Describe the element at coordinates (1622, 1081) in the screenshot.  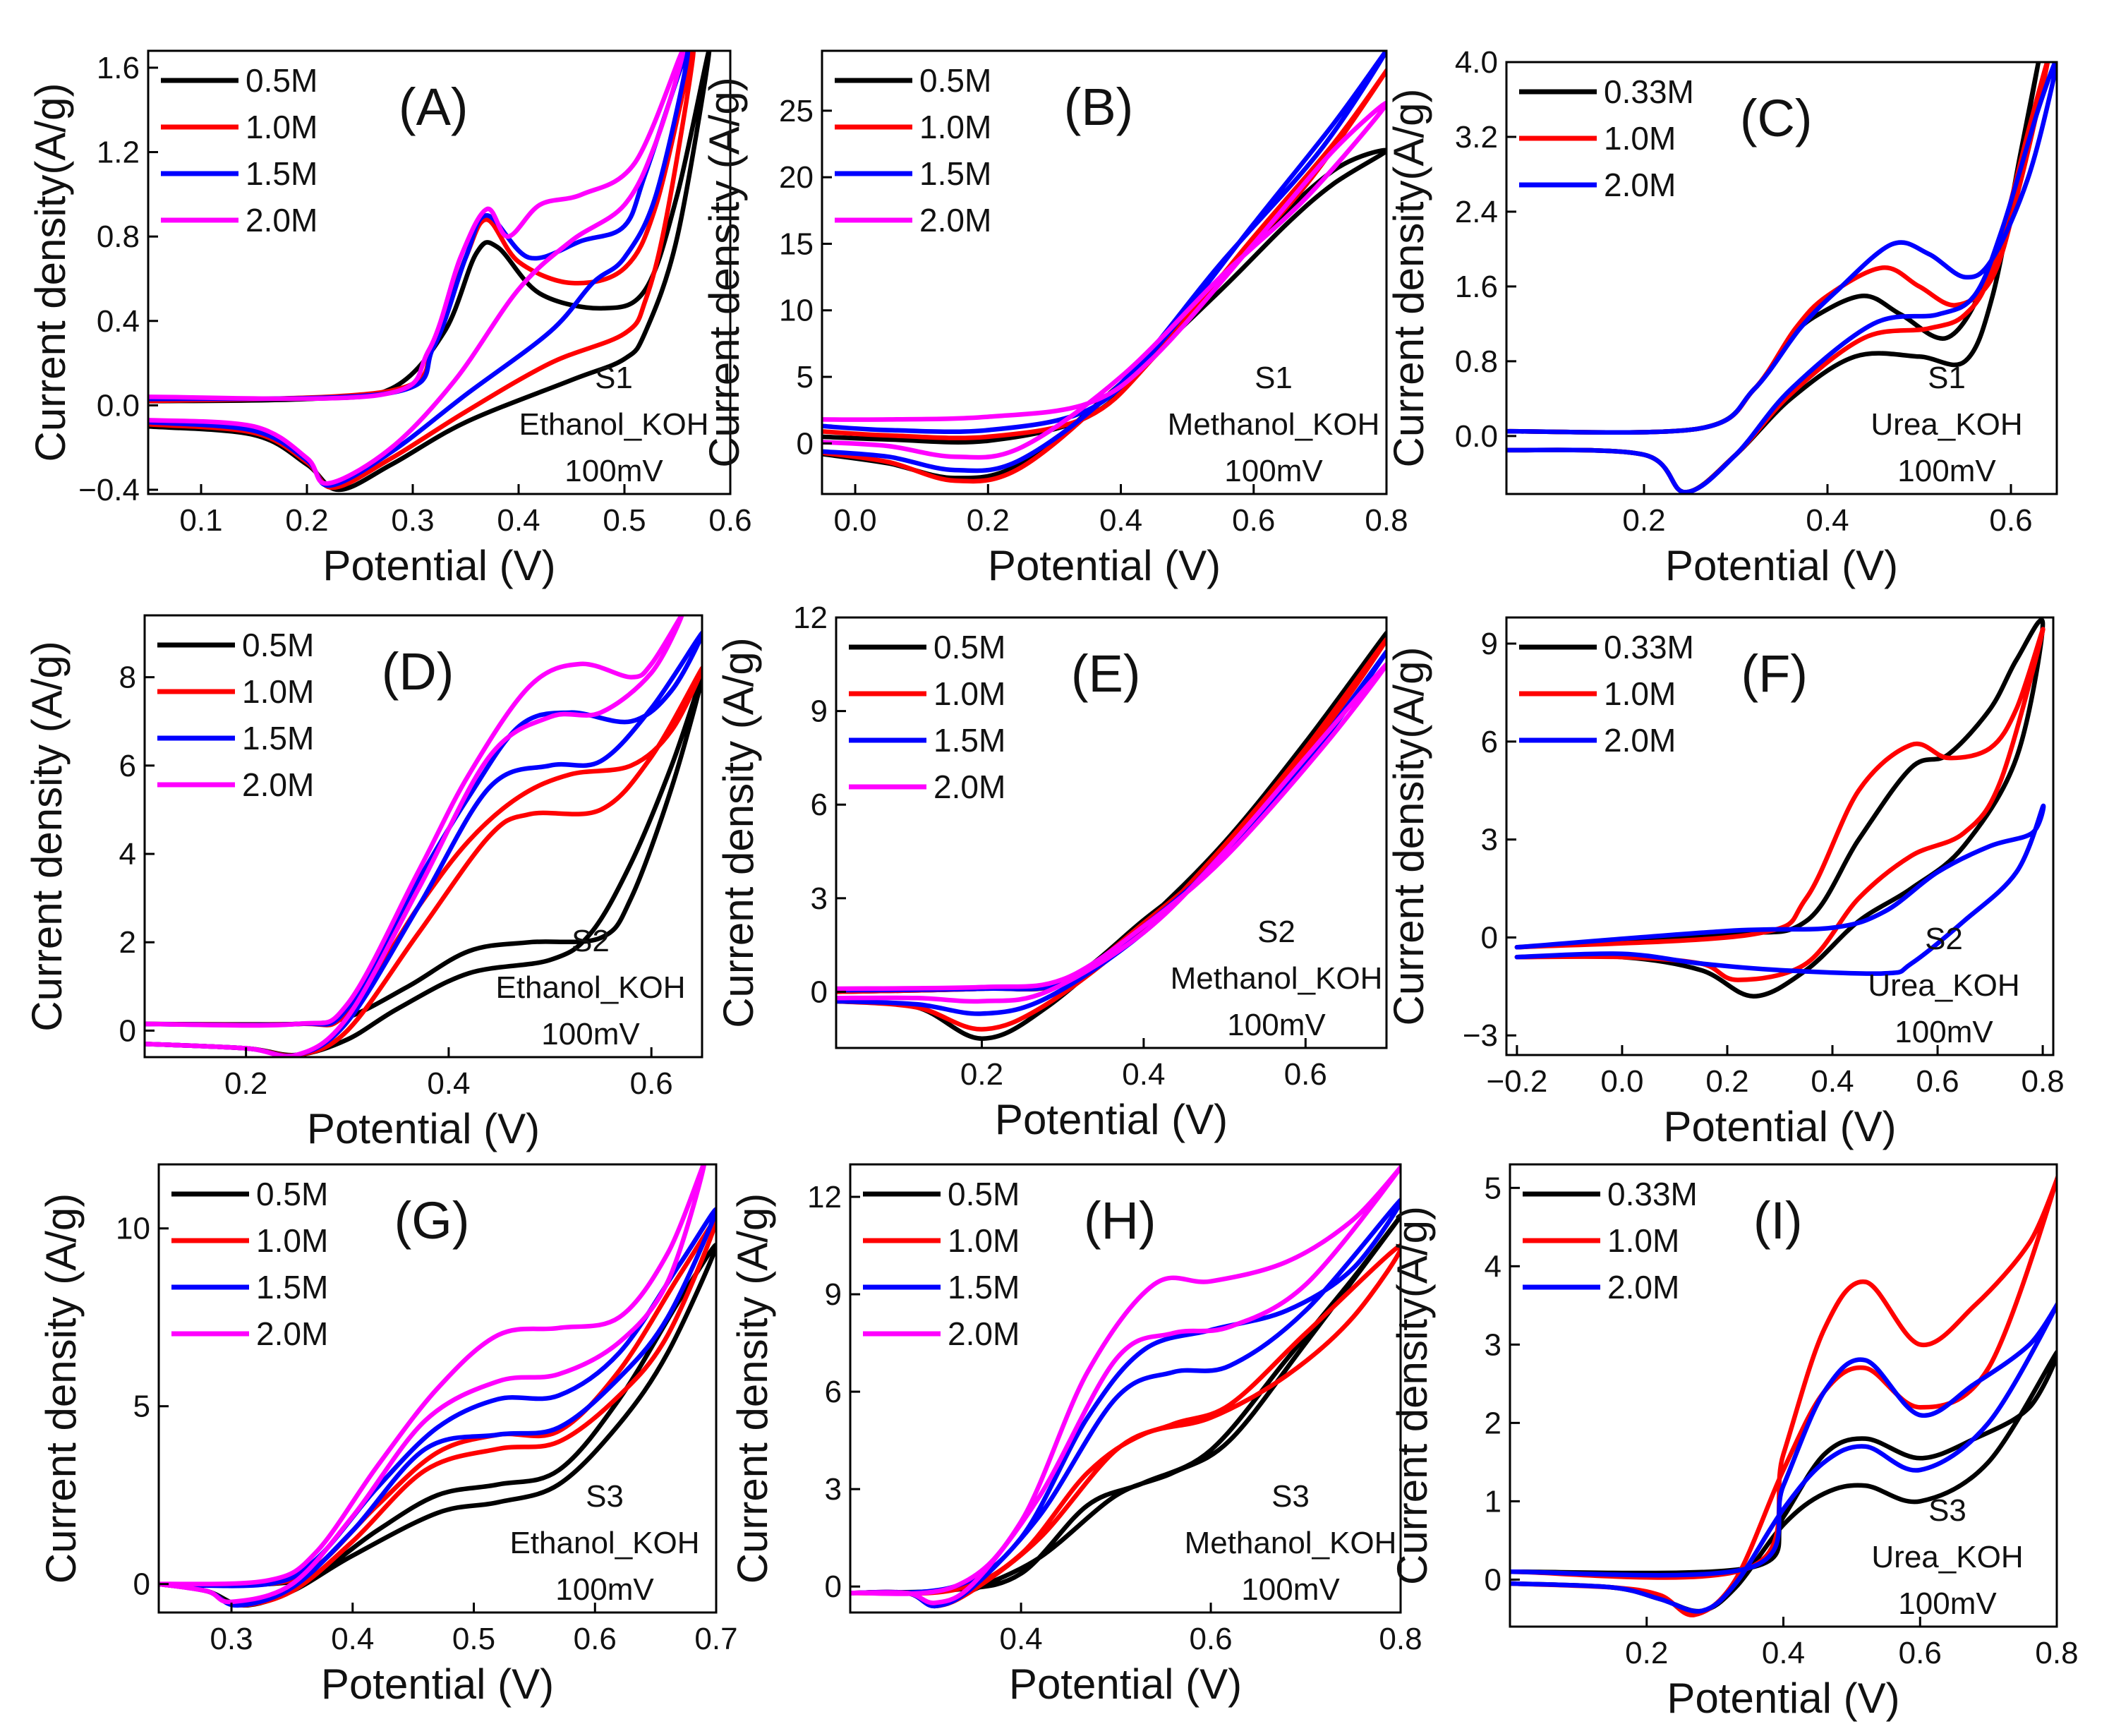
I see `x-tick-label: 0.0` at that location.